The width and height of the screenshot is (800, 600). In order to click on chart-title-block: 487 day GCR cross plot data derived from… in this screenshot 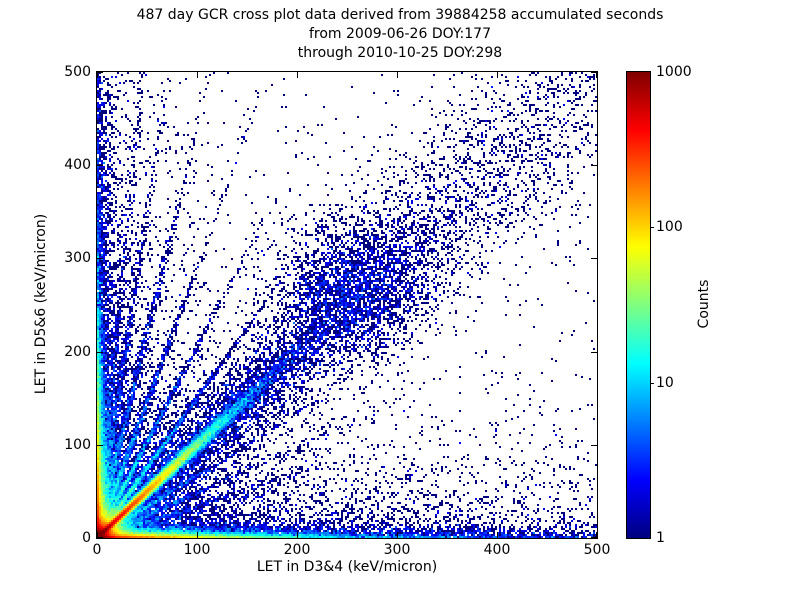, I will do `click(400, 34)`.